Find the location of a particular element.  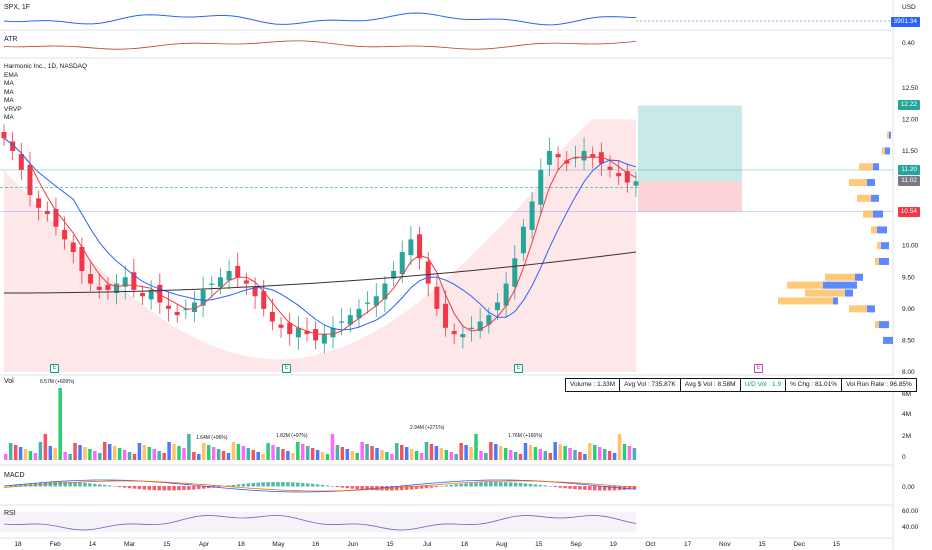

price-tick: 9.50 is located at coordinates (908, 277).